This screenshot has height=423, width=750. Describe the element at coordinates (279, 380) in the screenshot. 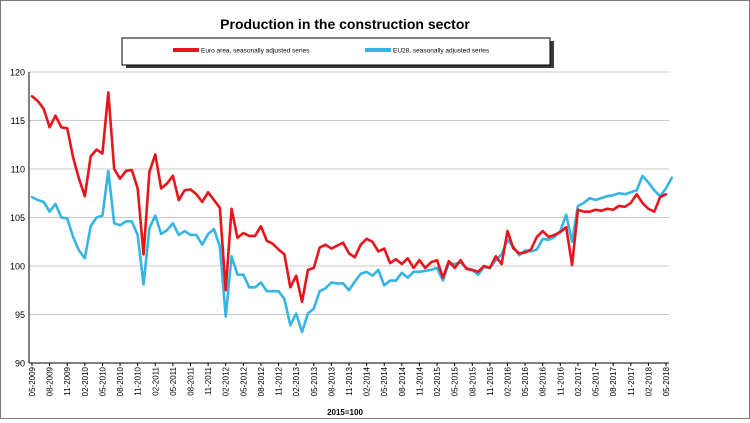

I see `x-tick-label-11-2012: 11-2012` at that location.